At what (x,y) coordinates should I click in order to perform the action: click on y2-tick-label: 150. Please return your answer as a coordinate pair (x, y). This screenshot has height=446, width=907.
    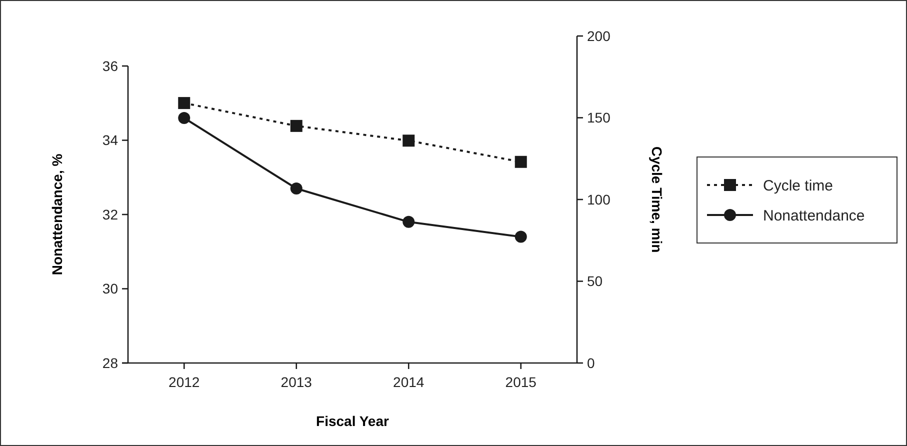
    Looking at the image, I should click on (599, 118).